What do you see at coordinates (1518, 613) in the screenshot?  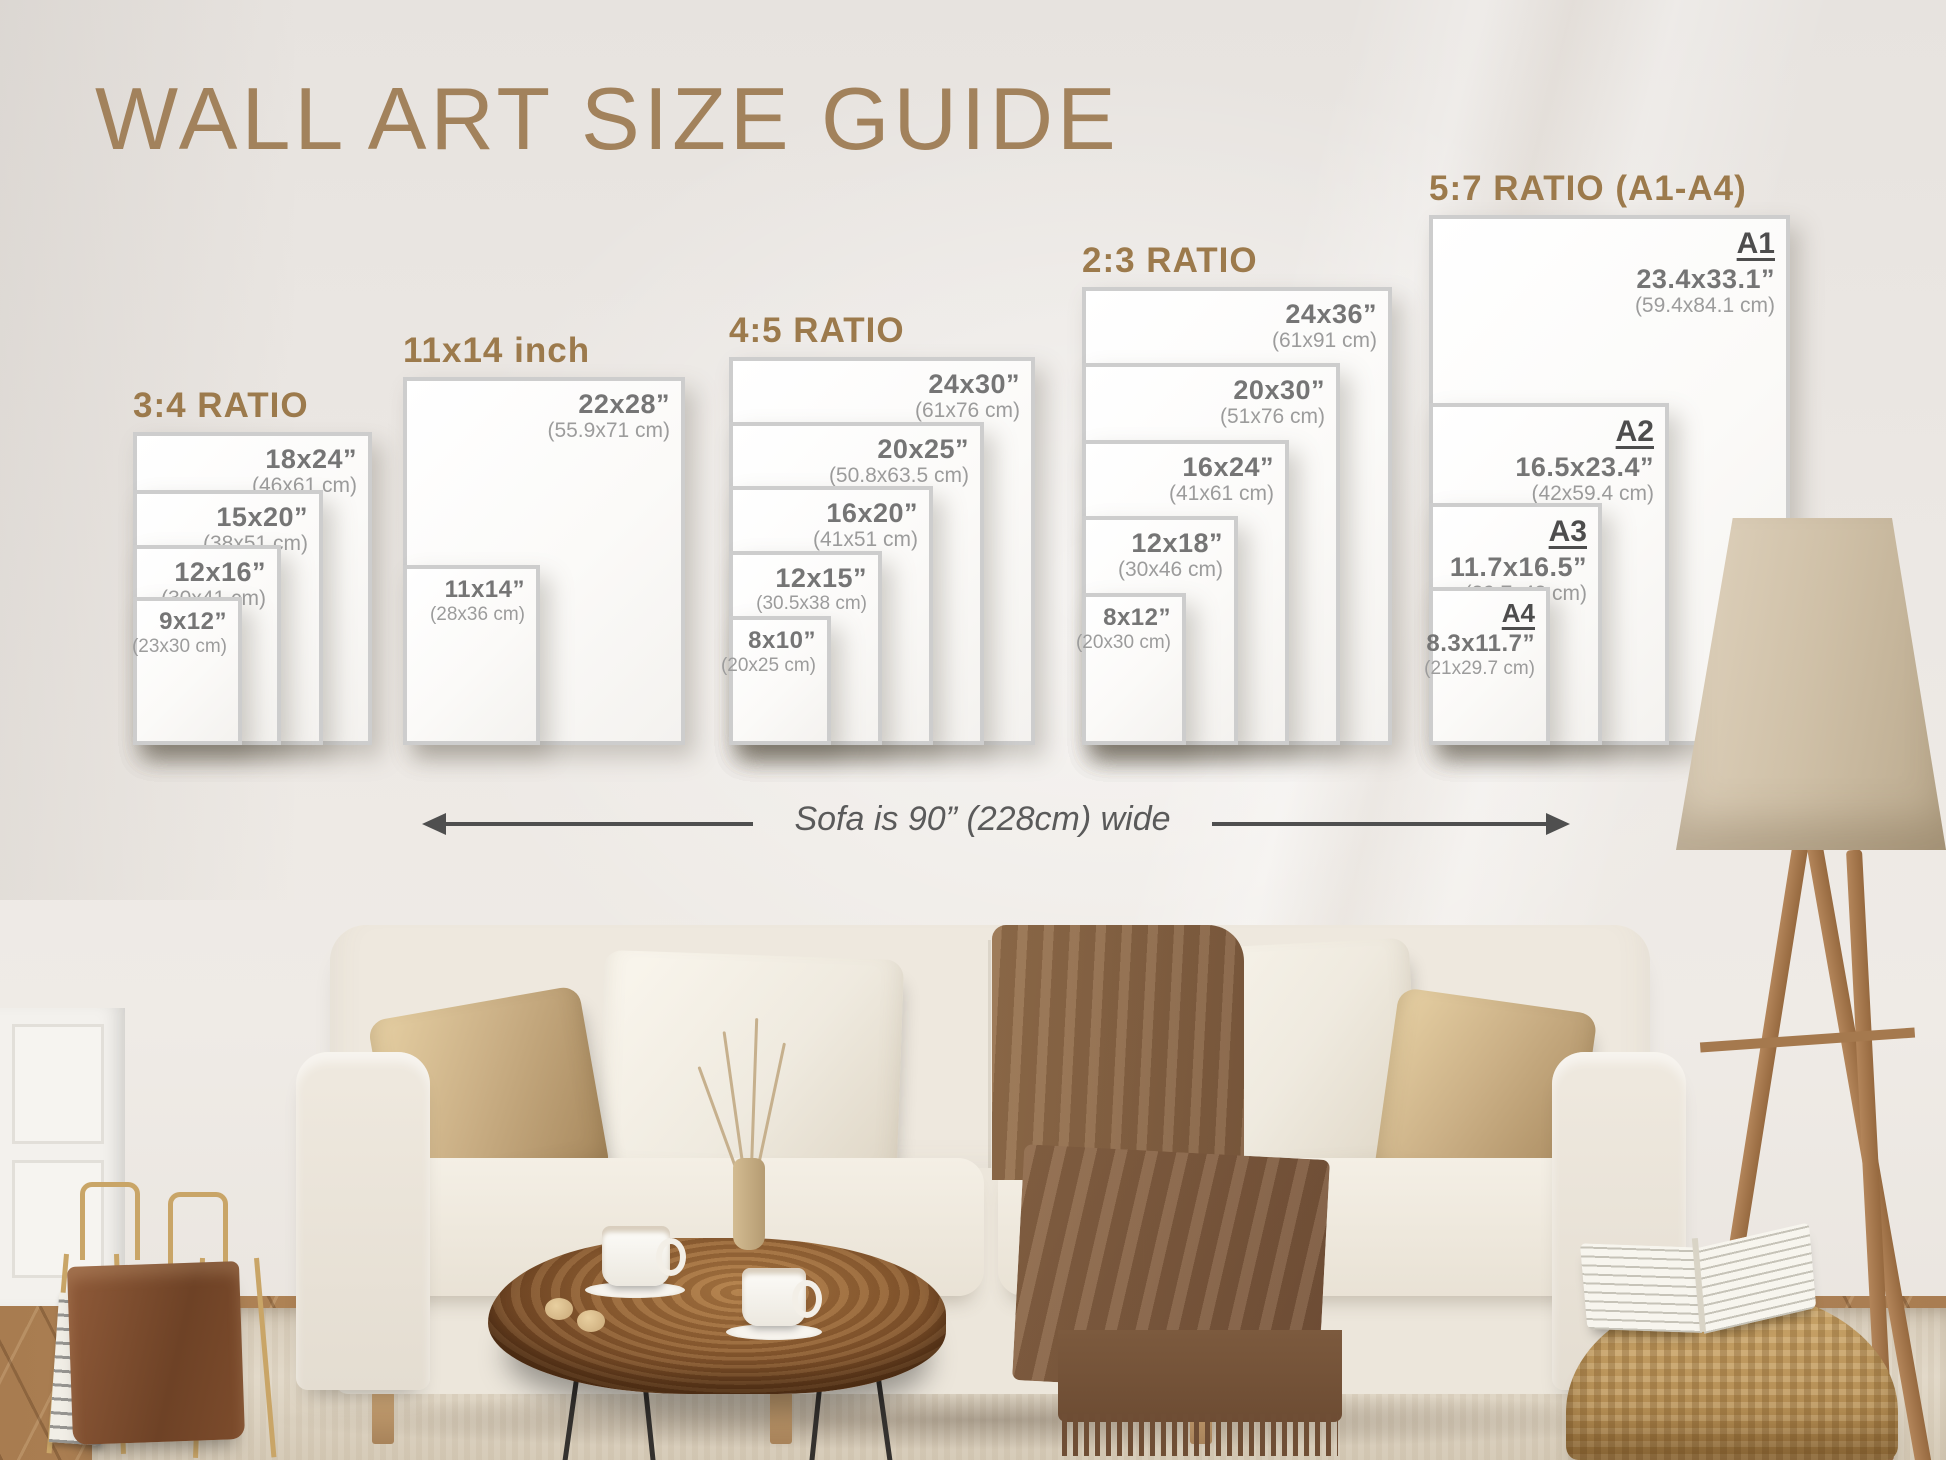 I see `paper-size-name: A4` at bounding box center [1518, 613].